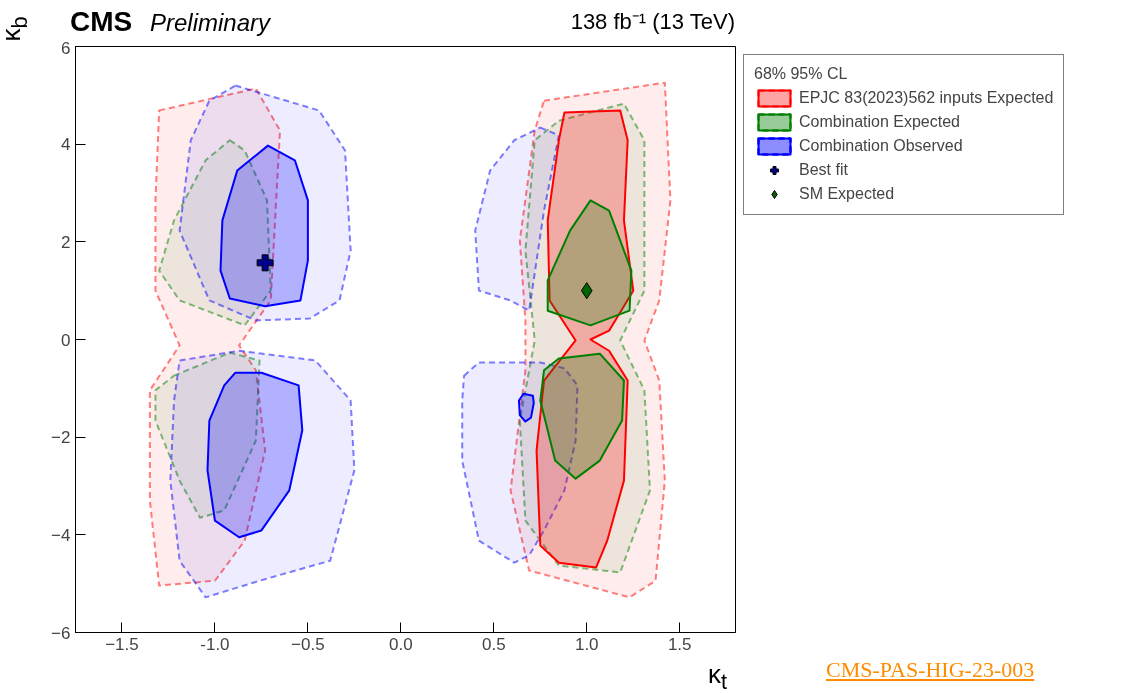 This screenshot has height=693, width=1130. What do you see at coordinates (66, 145) in the screenshot?
I see `y-tick-label: 4` at bounding box center [66, 145].